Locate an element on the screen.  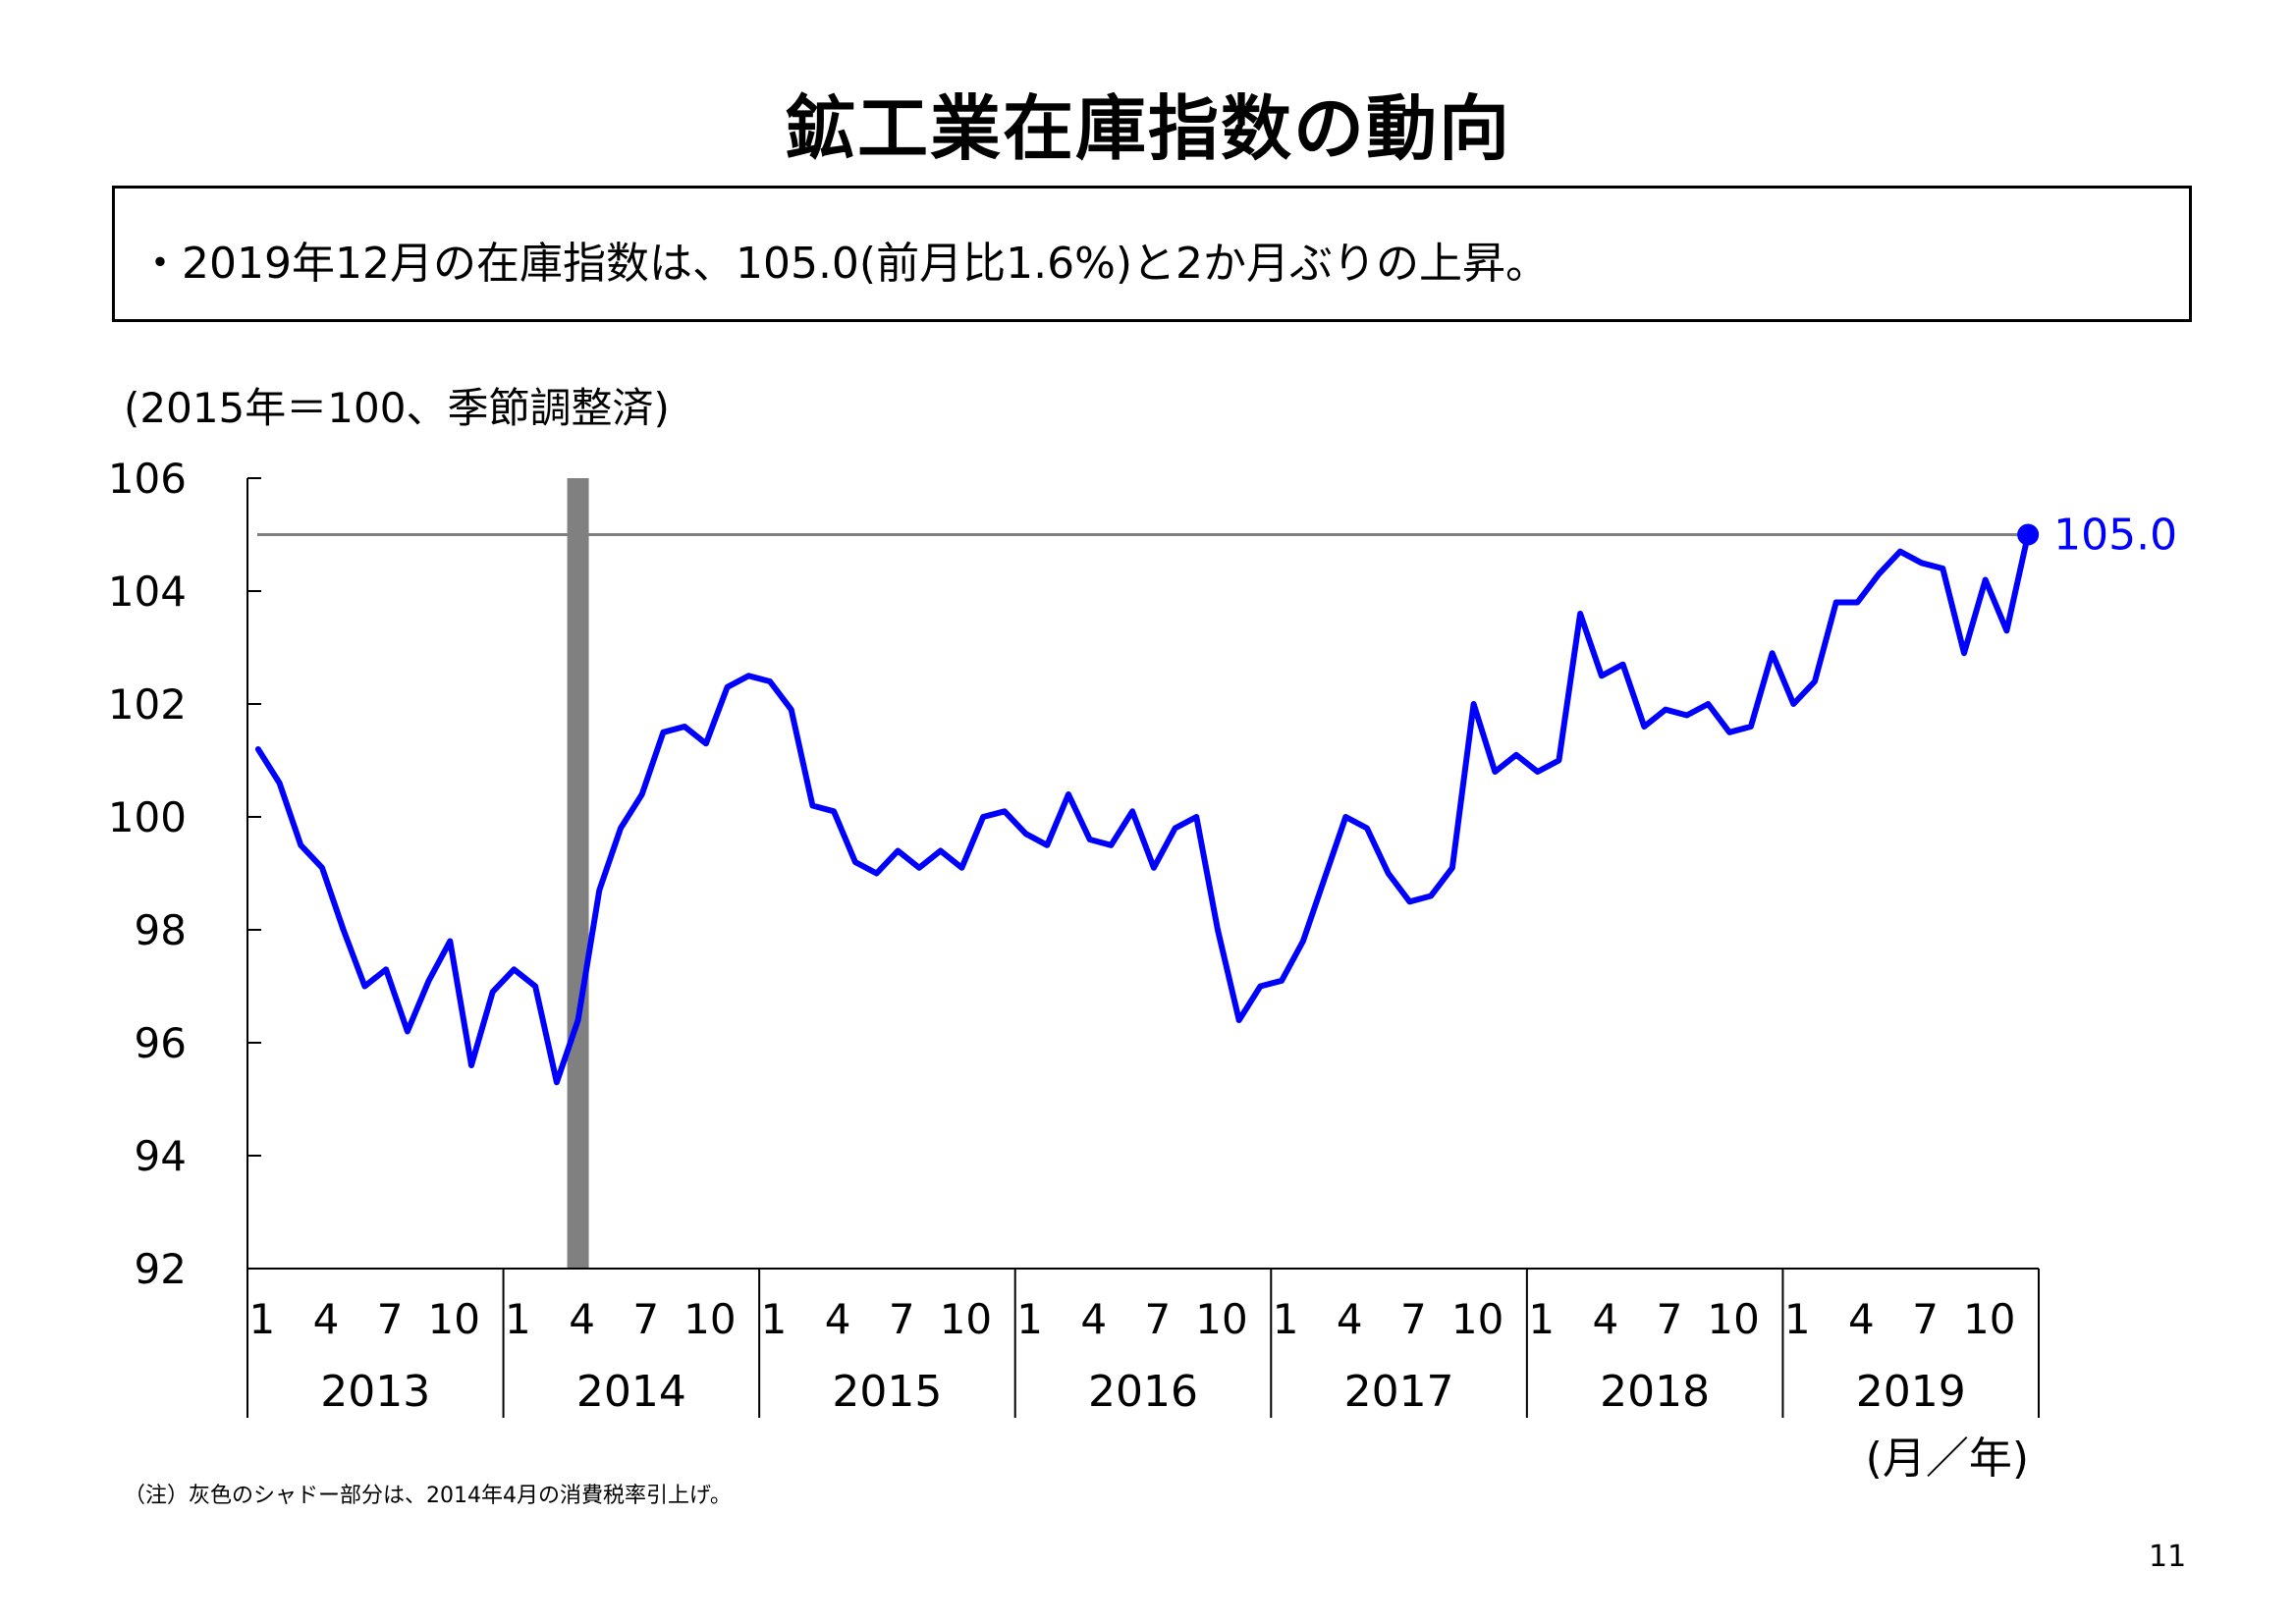
year-label: 2017 is located at coordinates (1399, 1392).